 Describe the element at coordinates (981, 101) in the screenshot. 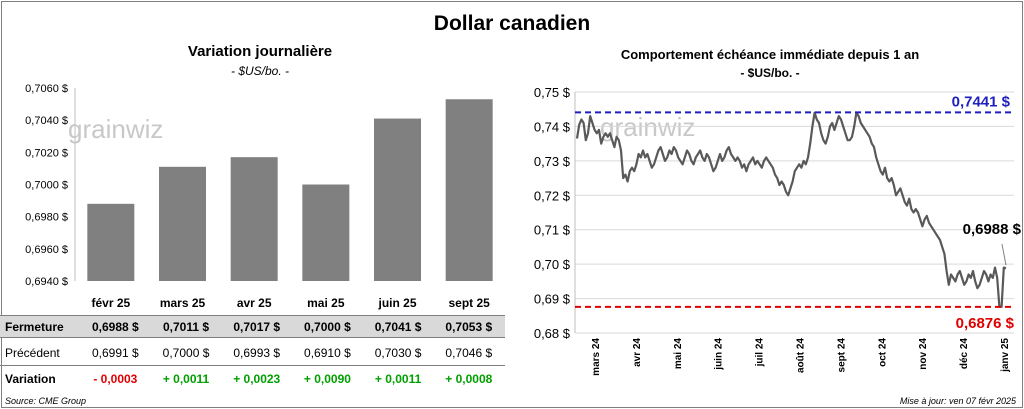

I see `high-label: 0,7441 $` at that location.